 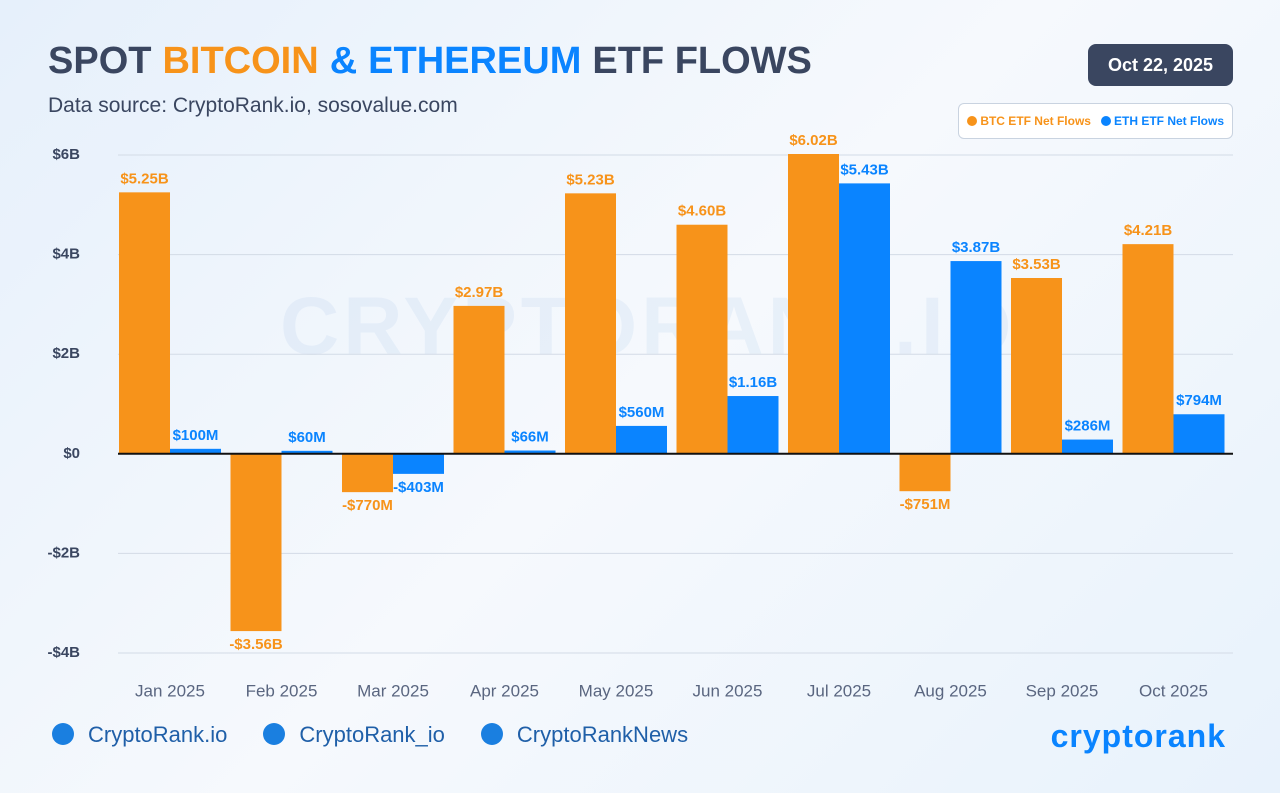 What do you see at coordinates (1168, 121) in the screenshot?
I see `legend-label: ETH ETF Net Flows` at bounding box center [1168, 121].